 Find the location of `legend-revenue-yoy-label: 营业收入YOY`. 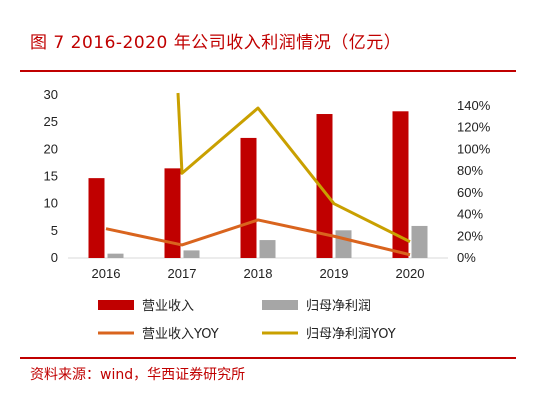

legend-revenue-yoy-label: 营业收入YOY is located at coordinates (180, 334).